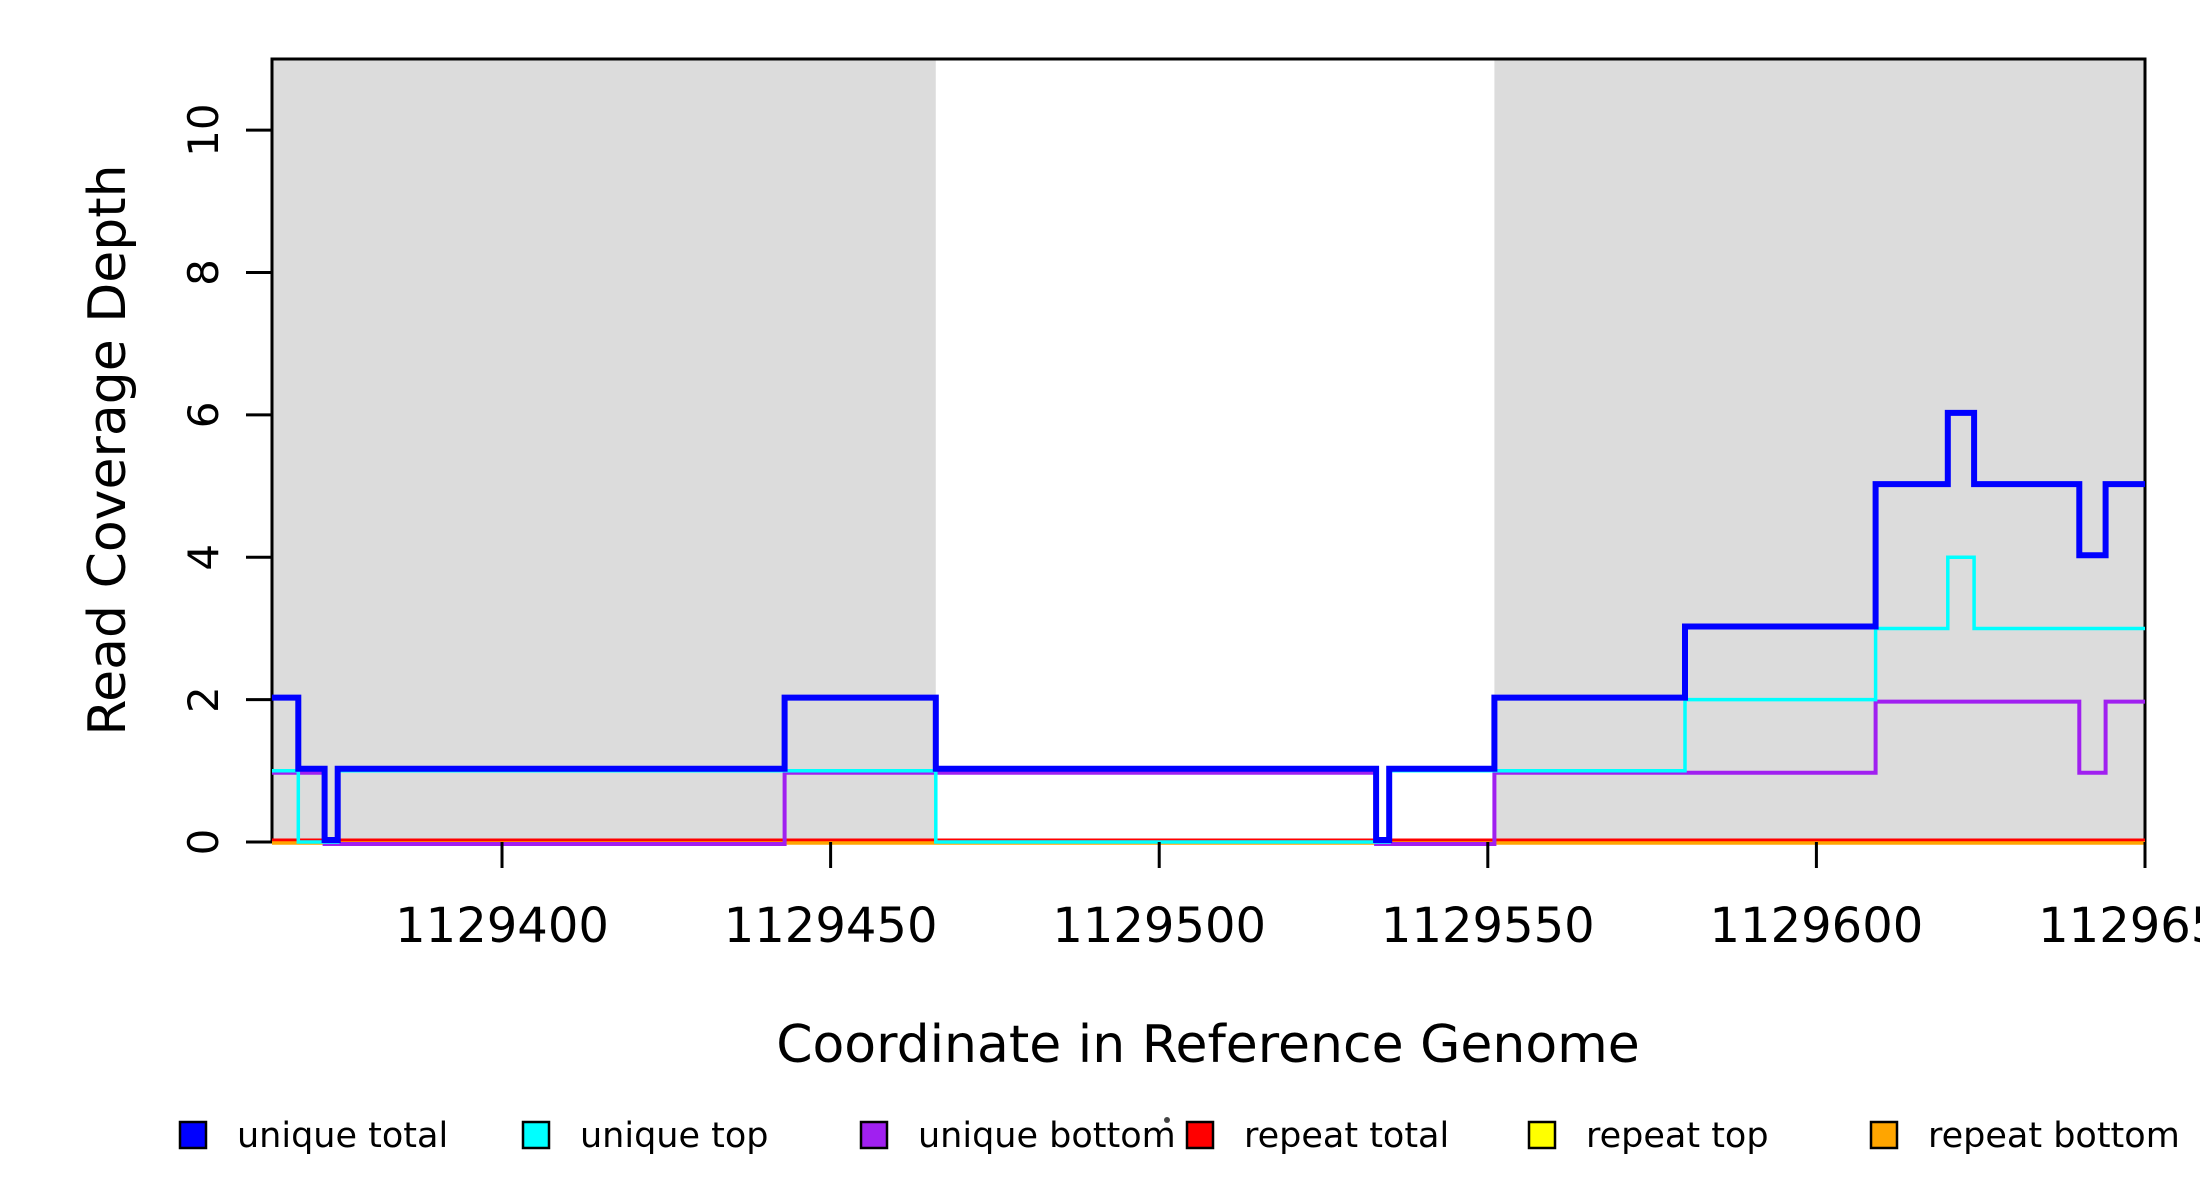  I want to click on x-tick-label: 1129450, so click(831, 926).